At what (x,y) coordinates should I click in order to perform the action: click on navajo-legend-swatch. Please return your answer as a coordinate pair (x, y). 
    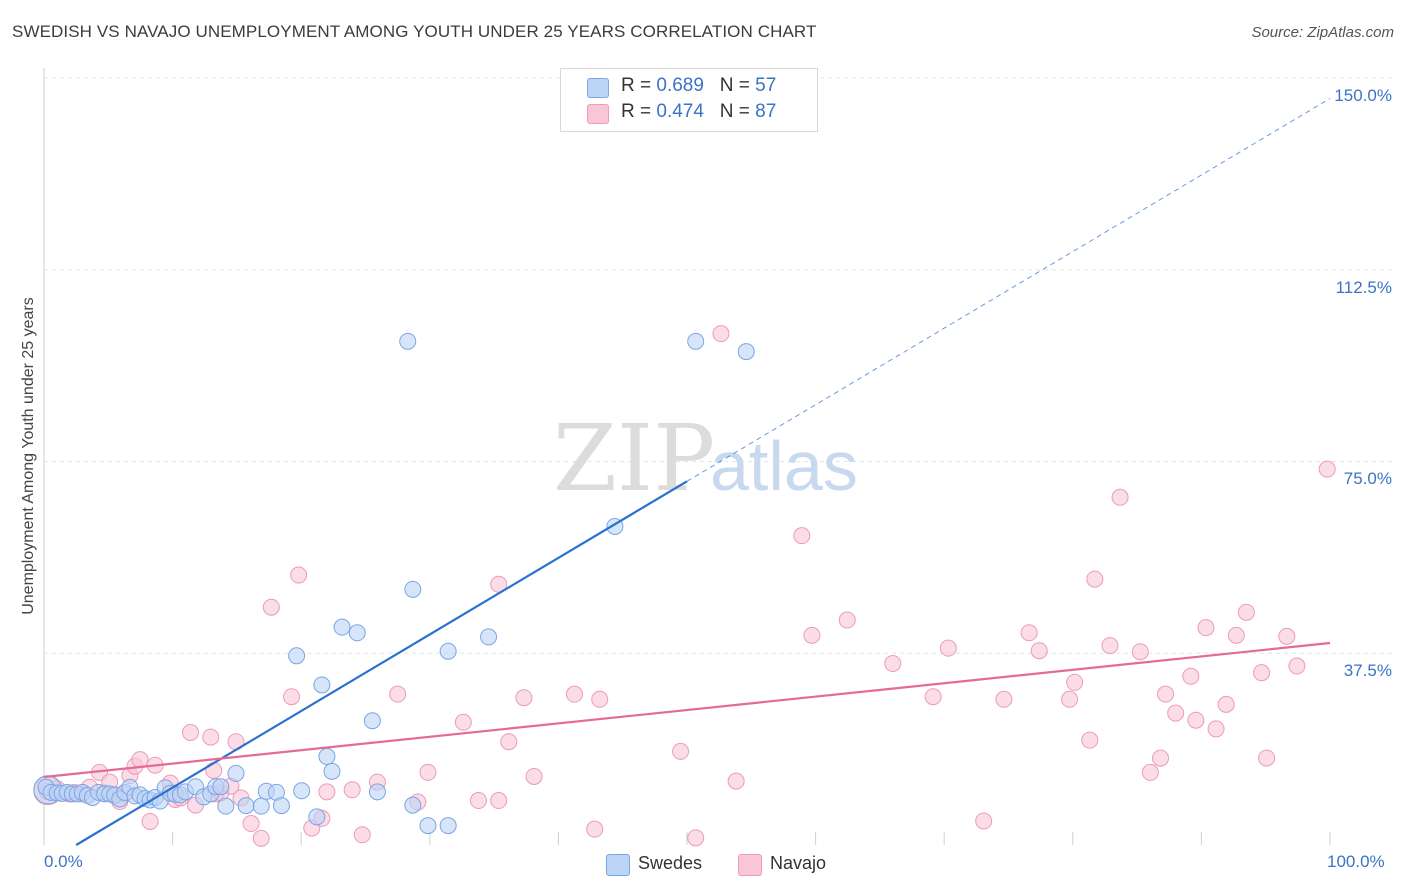
    Looking at the image, I should click on (750, 865).